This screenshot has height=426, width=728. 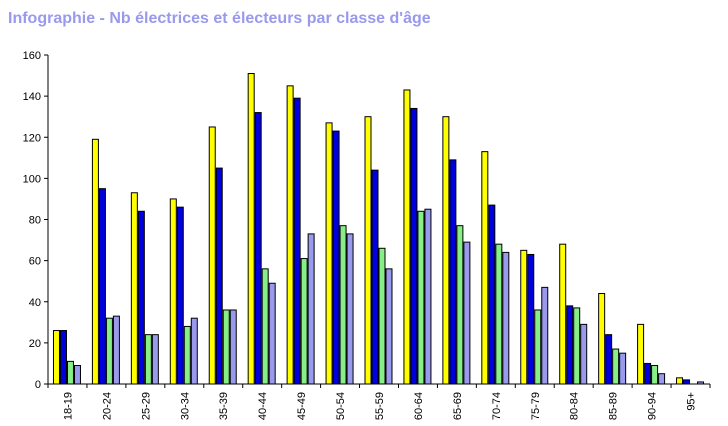 What do you see at coordinates (575, 406) in the screenshot?
I see `x-tick-label: 80-84` at bounding box center [575, 406].